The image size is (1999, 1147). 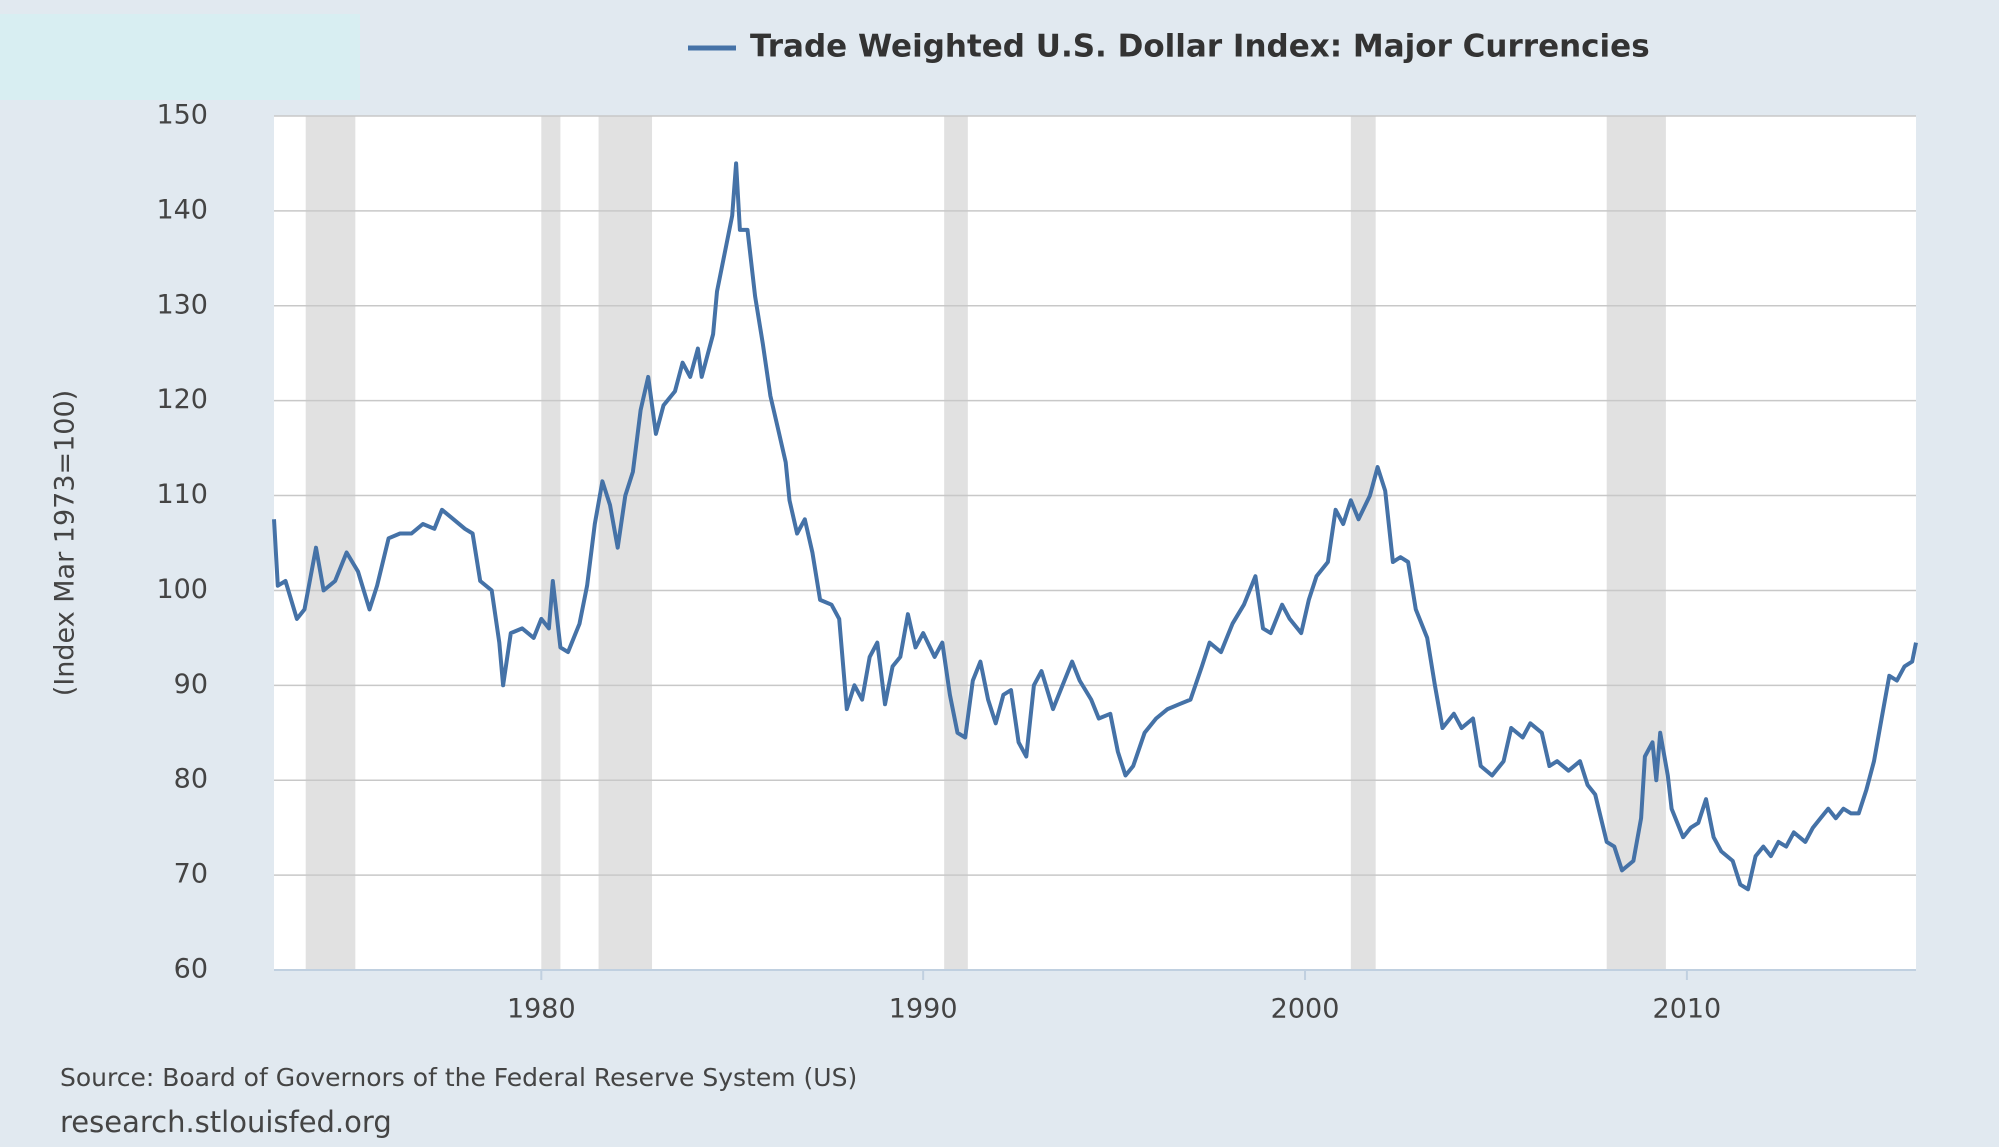 What do you see at coordinates (191, 779) in the screenshot?
I see `y-tick-label: 80` at bounding box center [191, 779].